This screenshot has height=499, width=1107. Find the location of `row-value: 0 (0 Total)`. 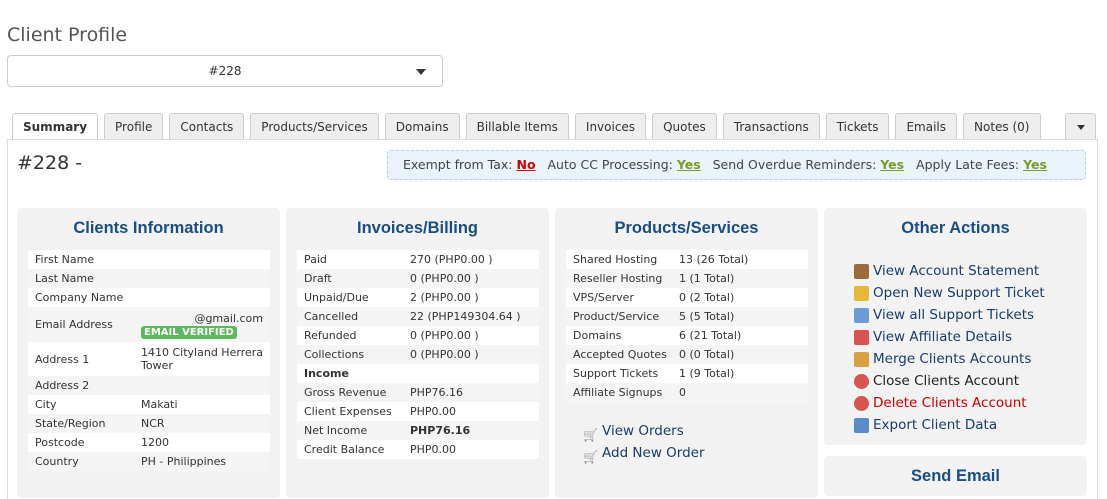

row-value: 0 (0 Total) is located at coordinates (707, 354).